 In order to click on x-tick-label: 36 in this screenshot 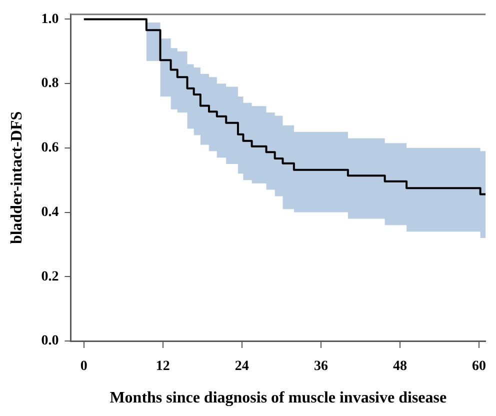, I will do `click(321, 366)`.